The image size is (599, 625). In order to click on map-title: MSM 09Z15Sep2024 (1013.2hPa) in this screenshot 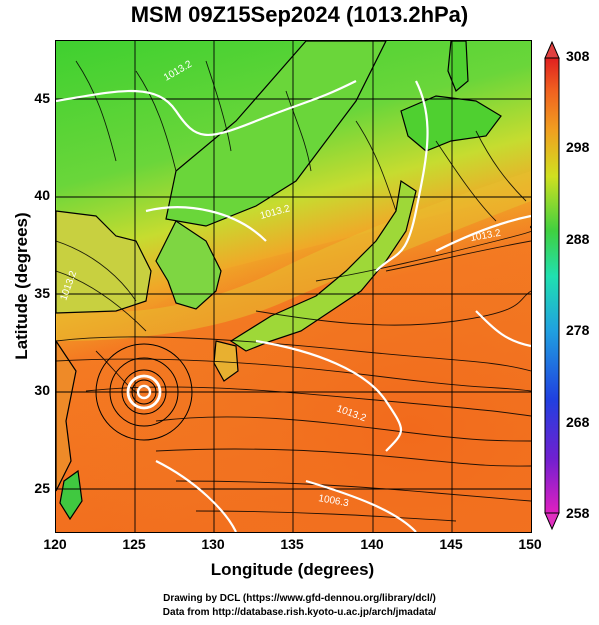, I will do `click(299, 14)`.